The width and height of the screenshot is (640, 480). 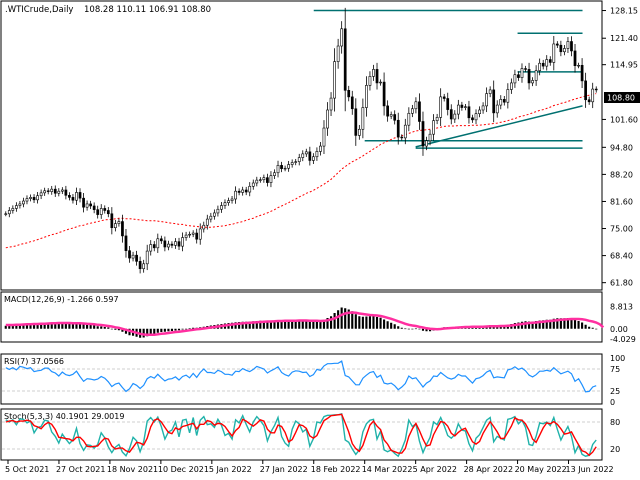 What do you see at coordinates (230, 469) in the screenshot?
I see `time-tick-label: 5 Jan 2022` at bounding box center [230, 469].